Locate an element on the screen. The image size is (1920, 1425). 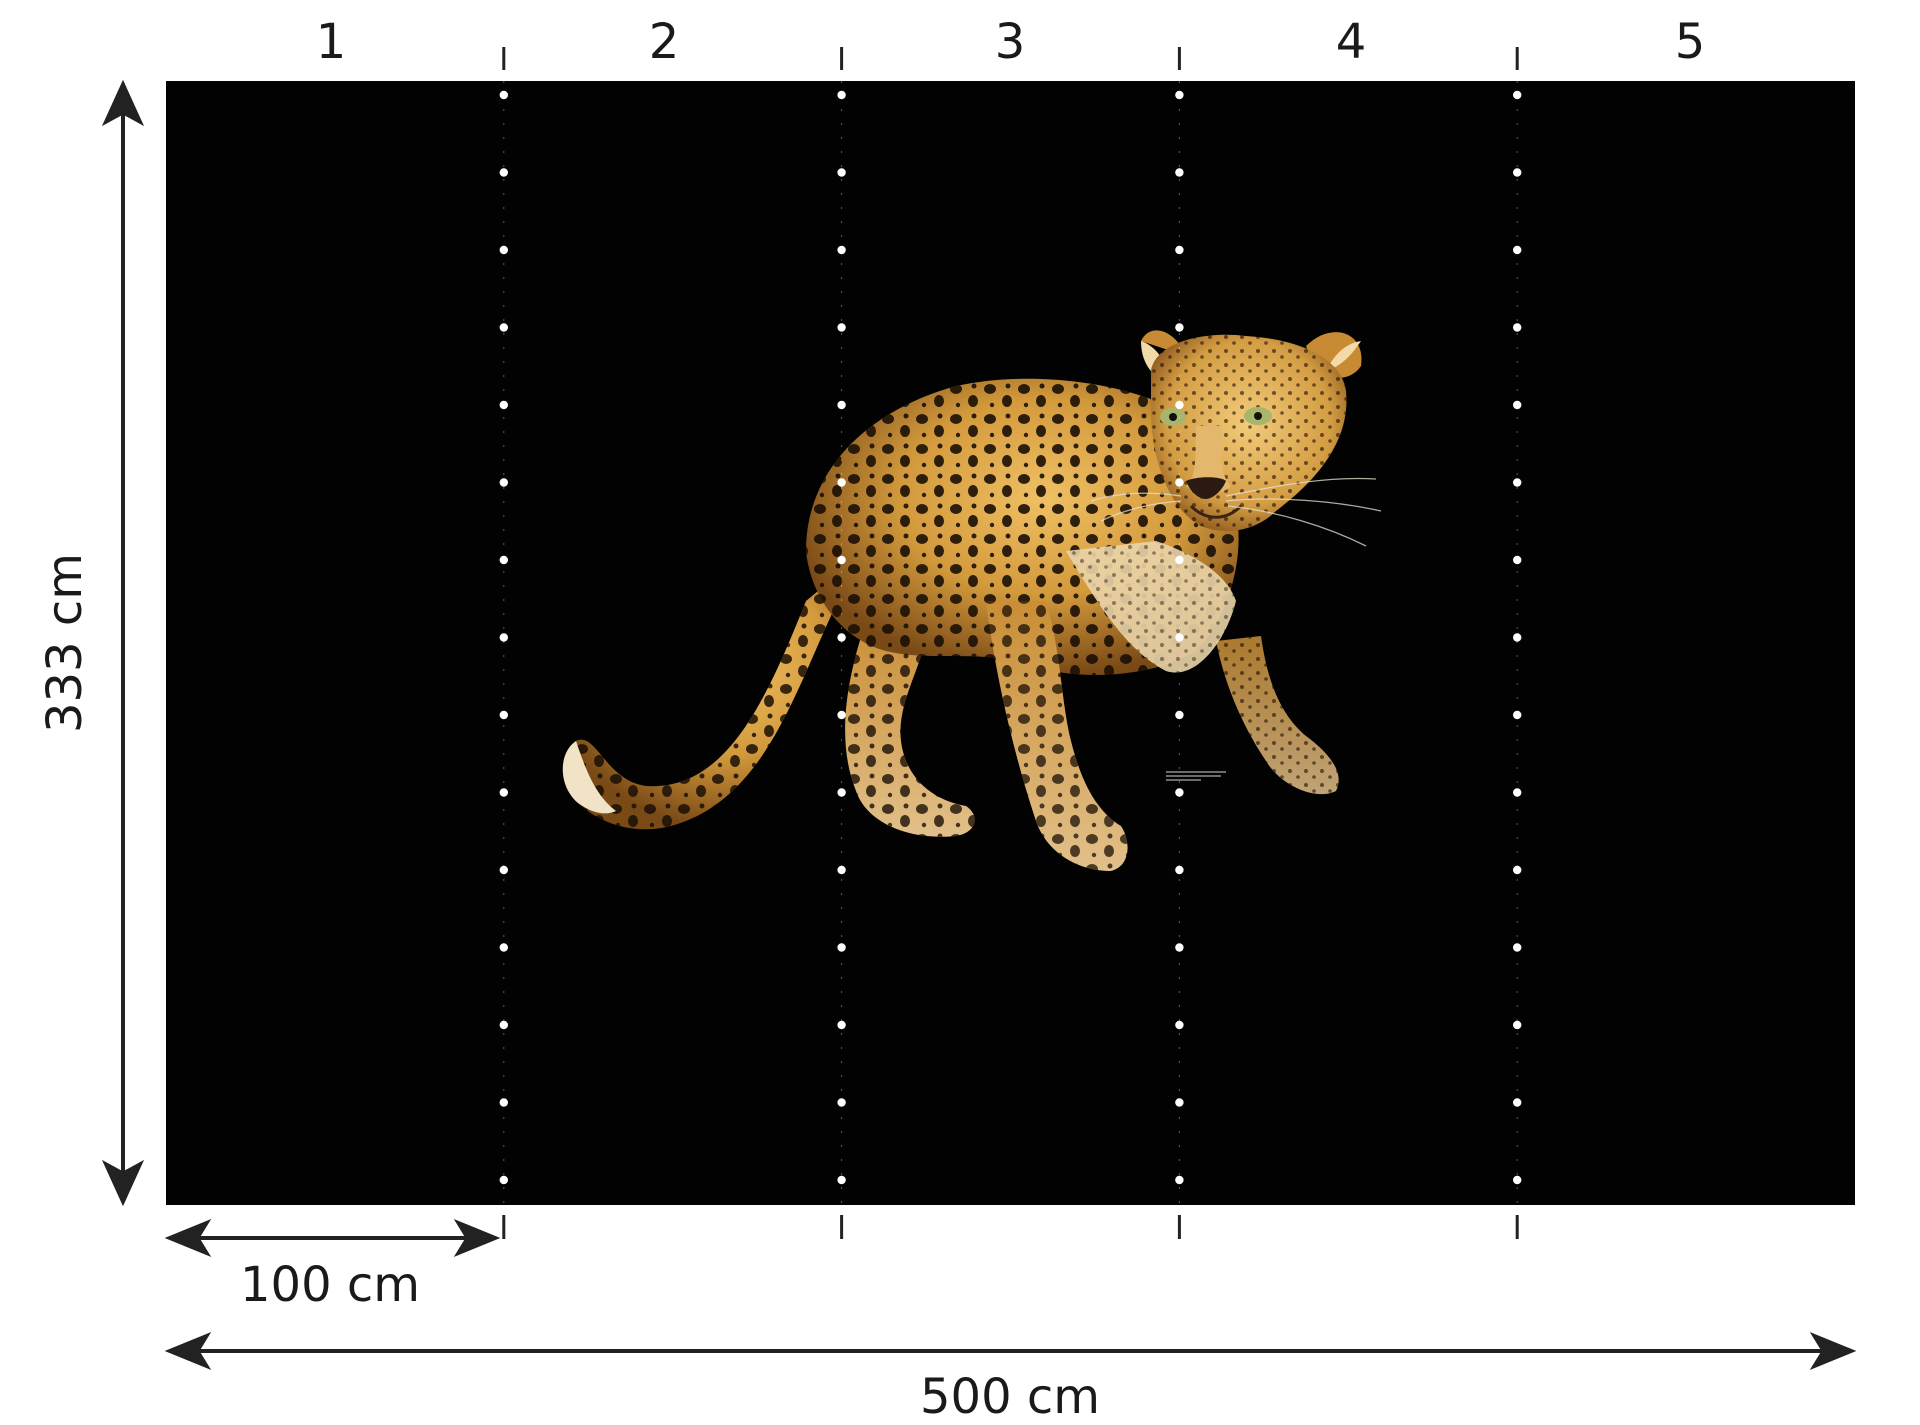
height-arrow is located at coordinates (123, 643).